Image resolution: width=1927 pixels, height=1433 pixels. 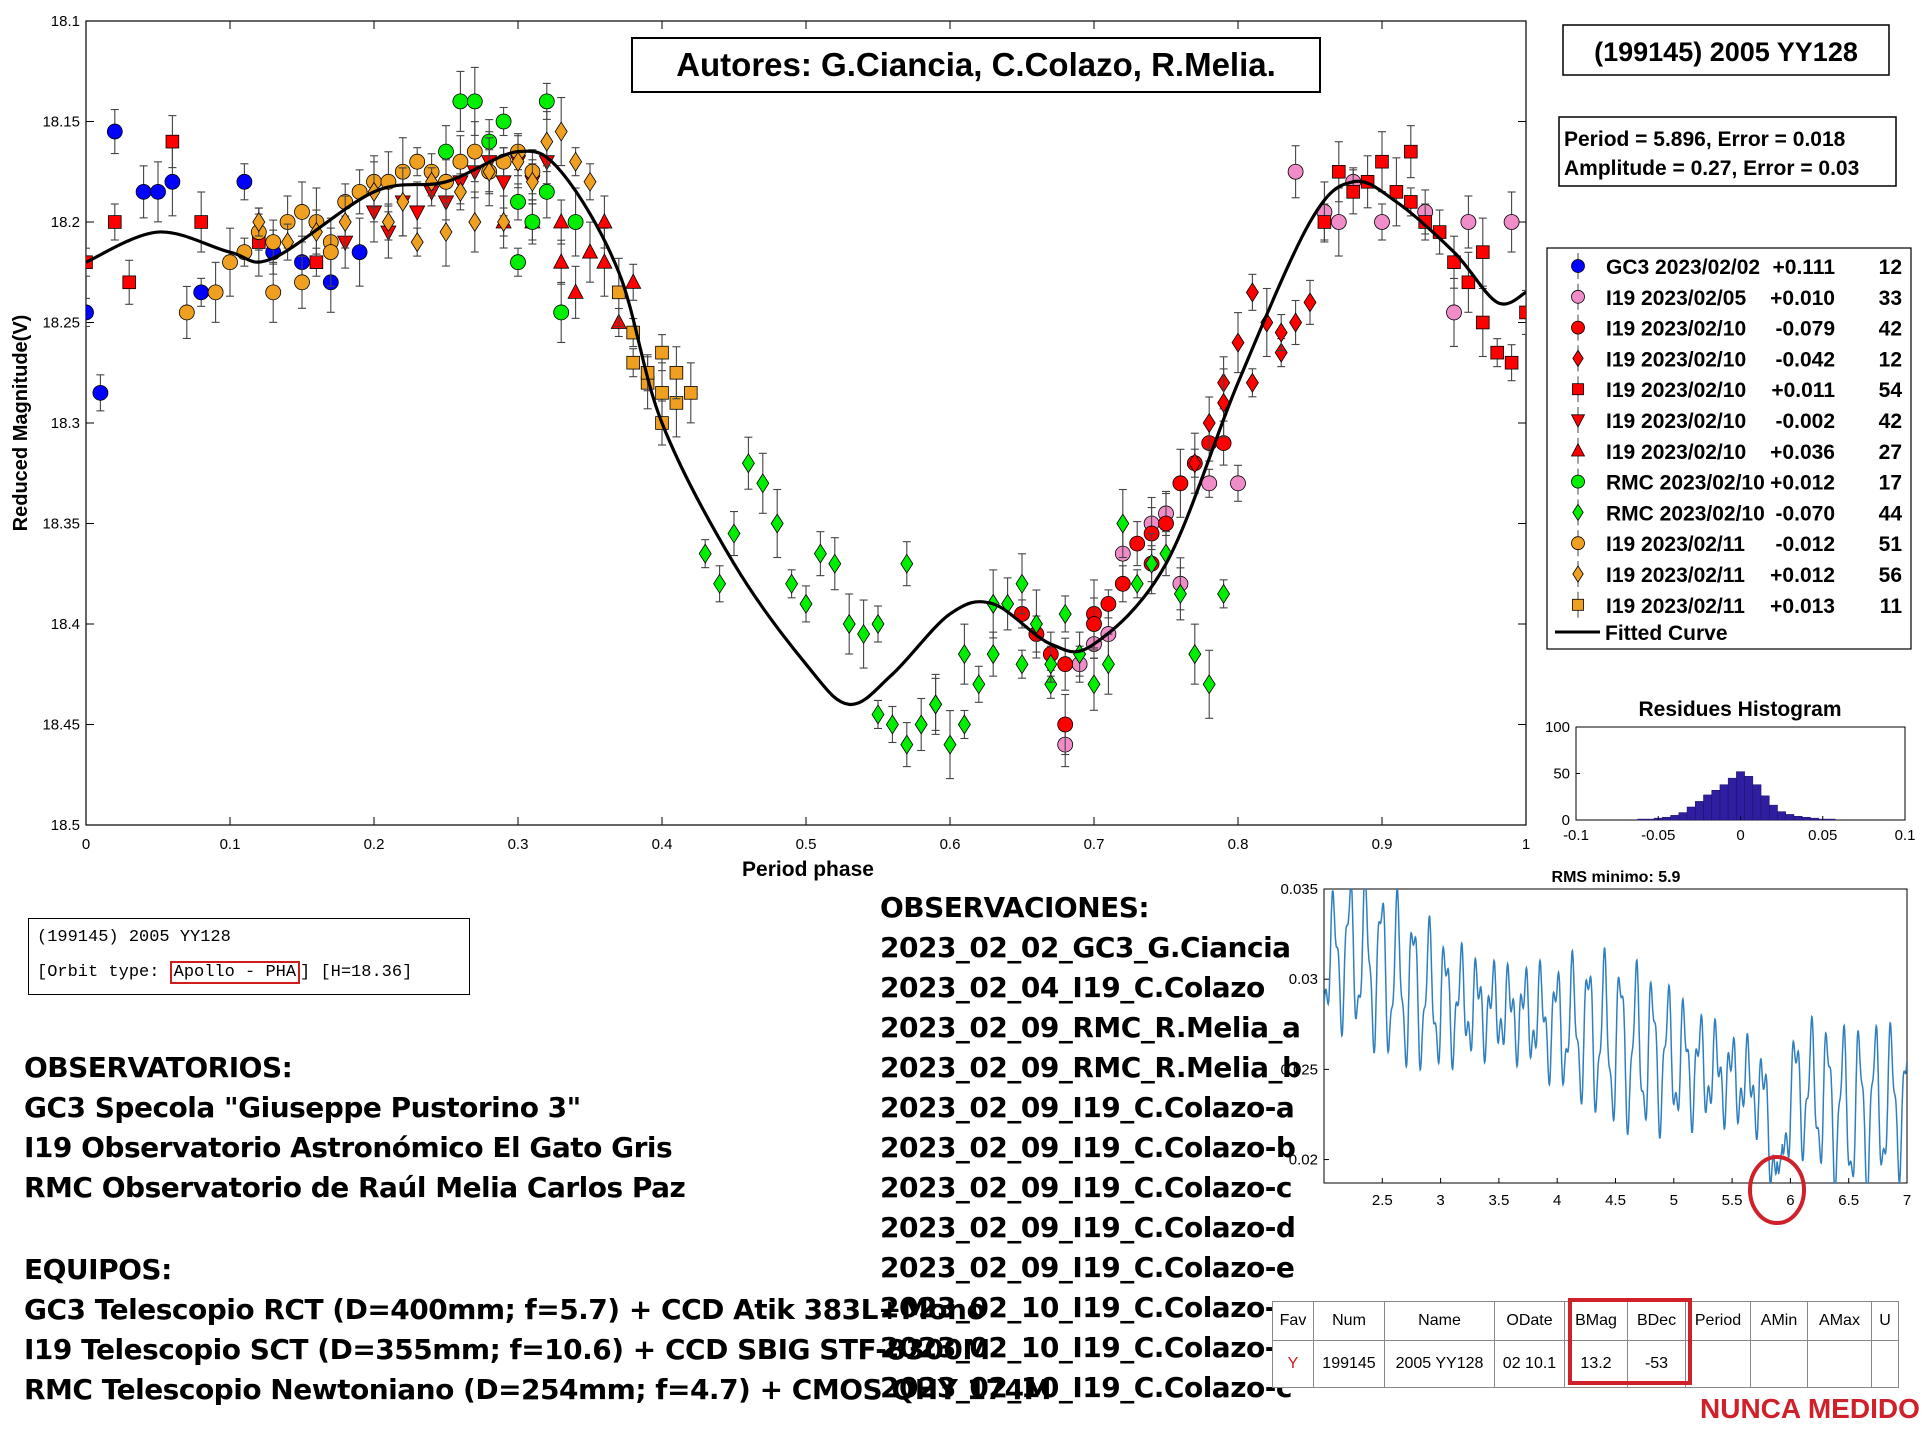 What do you see at coordinates (98, 1269) in the screenshot?
I see `equipos-heading: EQUIPOS:` at bounding box center [98, 1269].